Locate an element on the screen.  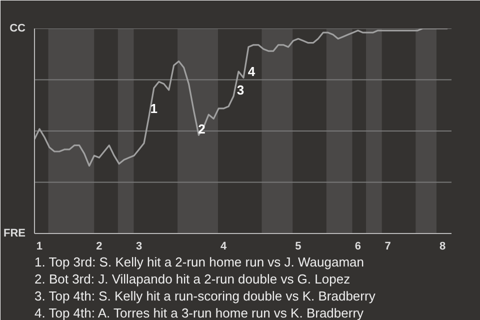
x-tick-label: 3 is located at coordinates (139, 246).